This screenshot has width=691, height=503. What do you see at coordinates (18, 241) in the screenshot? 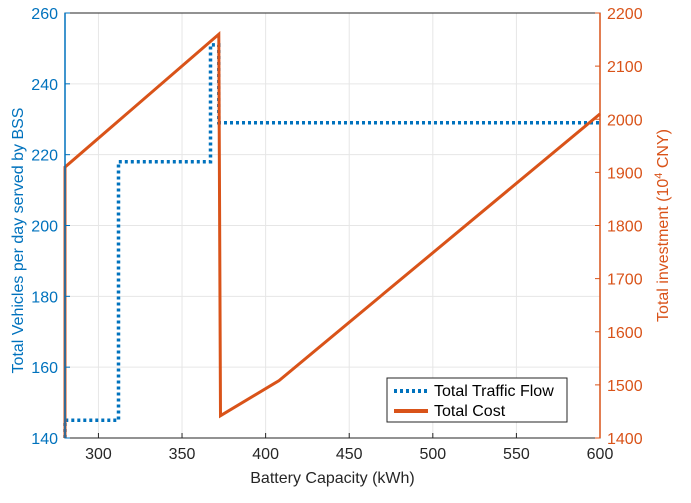
I see `left-y-axis-title: Total Vehicles per day served by BSS` at bounding box center [18, 241].